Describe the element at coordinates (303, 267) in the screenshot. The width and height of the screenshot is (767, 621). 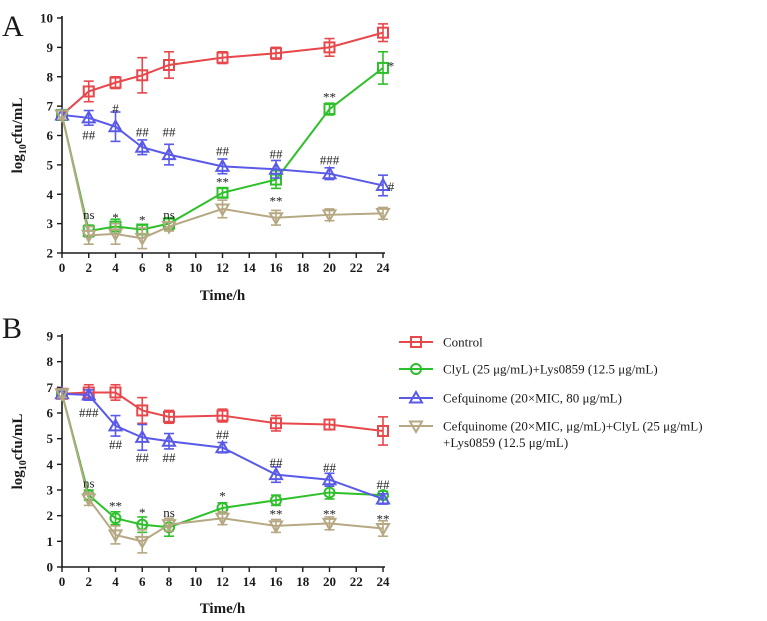
I see `x-tick-label: 18` at that location.